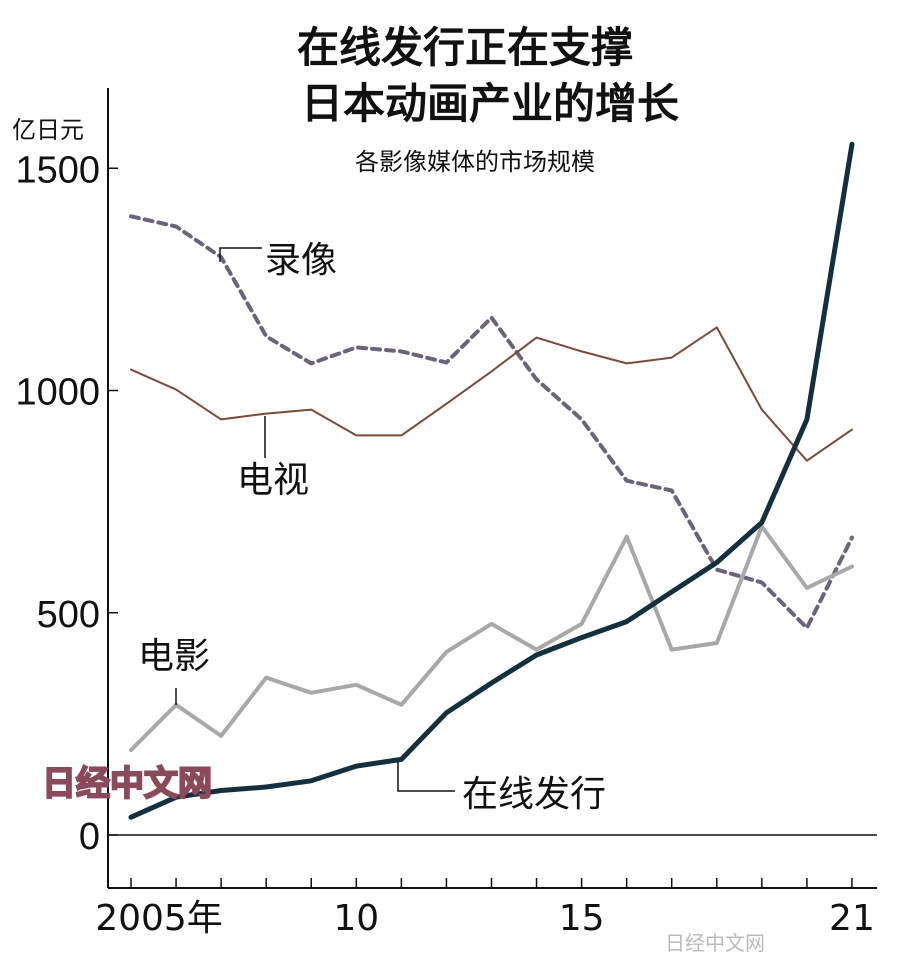  Describe the element at coordinates (89, 837) in the screenshot. I see `y-tick-label: 0` at that location.